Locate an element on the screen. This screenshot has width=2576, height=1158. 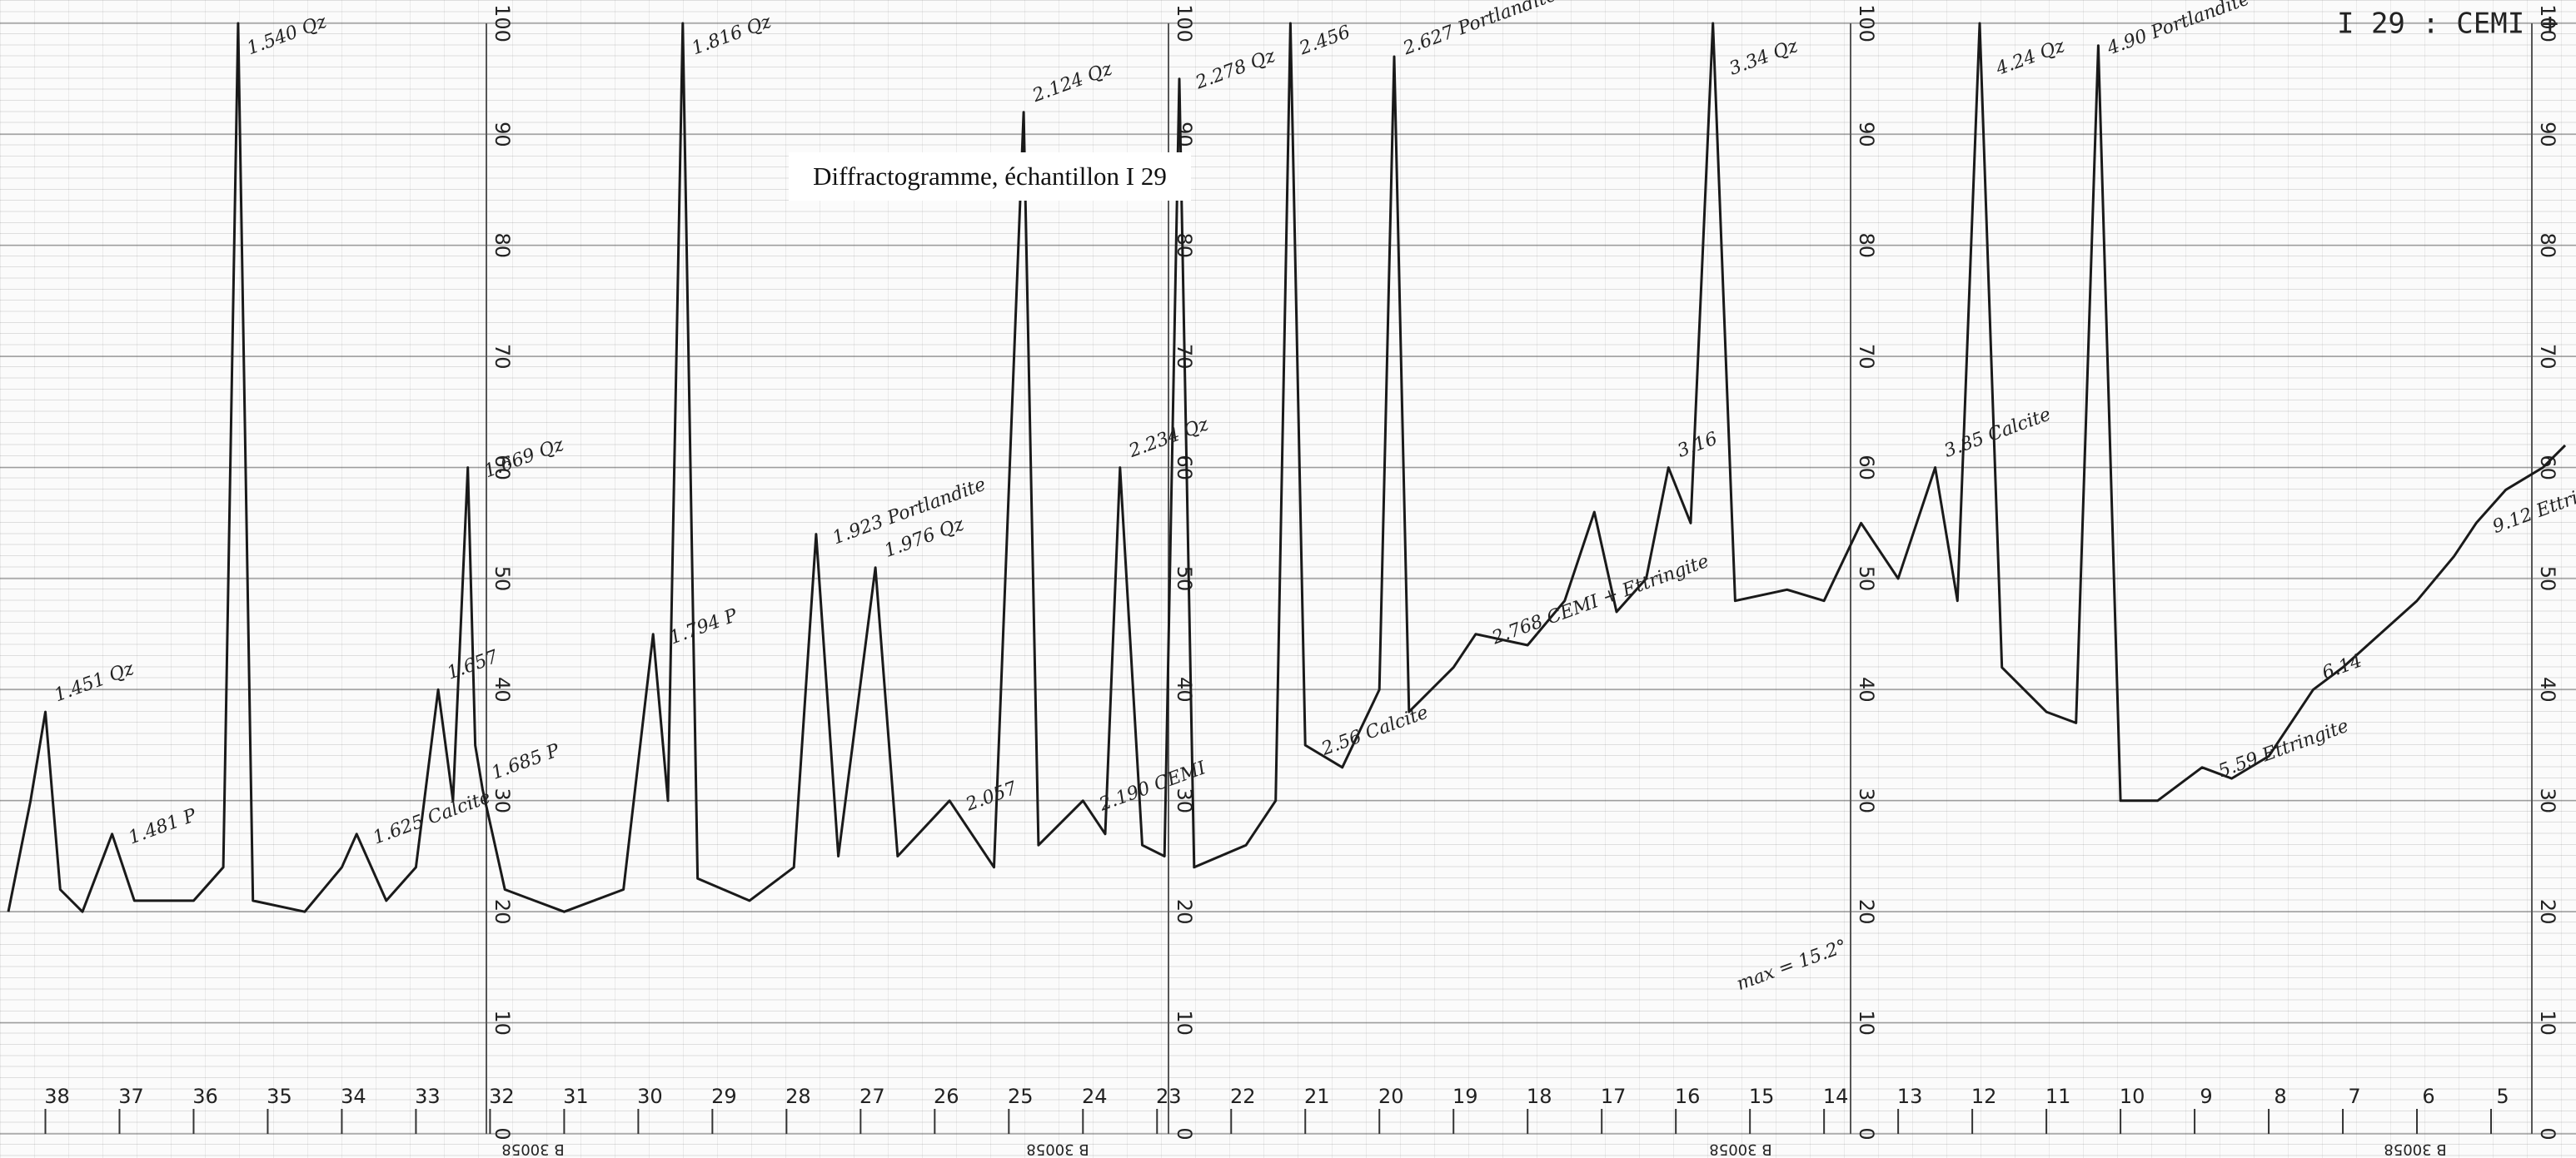
x-tick-label: 8 is located at coordinates (2280, 1096).